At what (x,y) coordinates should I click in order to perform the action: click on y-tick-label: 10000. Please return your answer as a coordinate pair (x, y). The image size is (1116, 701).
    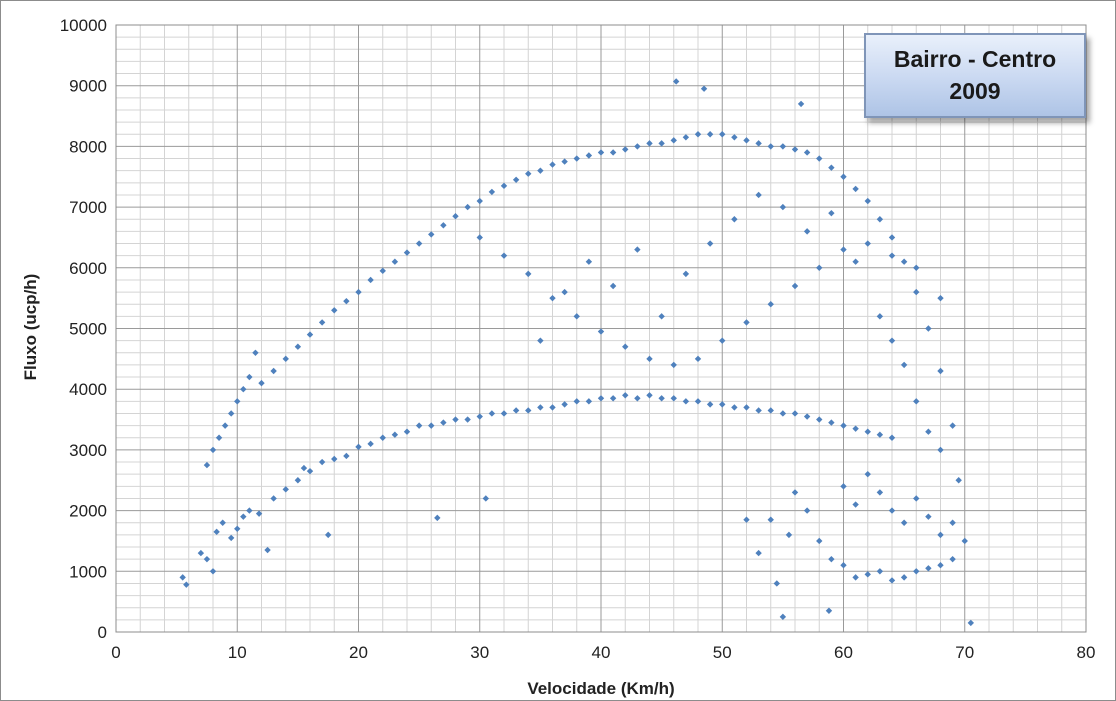
    Looking at the image, I should click on (83, 25).